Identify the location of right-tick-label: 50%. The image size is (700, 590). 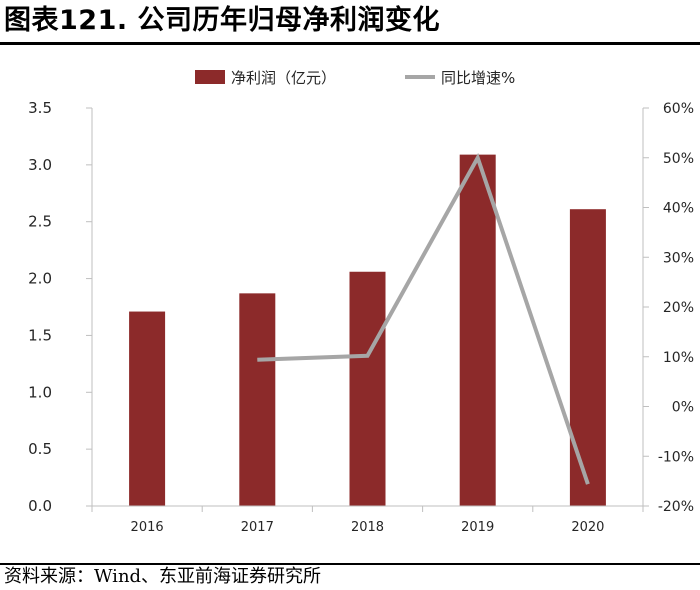
(678, 159).